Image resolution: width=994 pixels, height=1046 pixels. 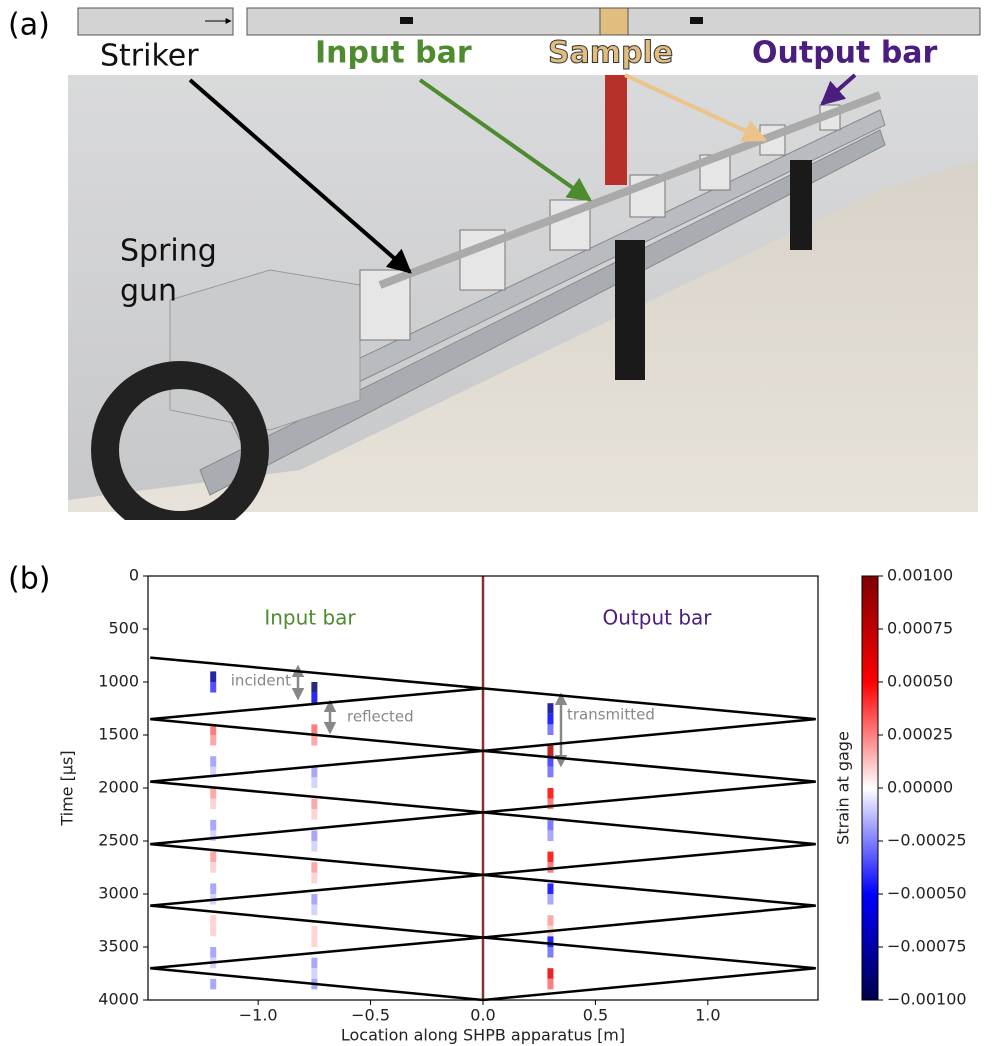 I want to click on colorbar, so click(x=870, y=788).